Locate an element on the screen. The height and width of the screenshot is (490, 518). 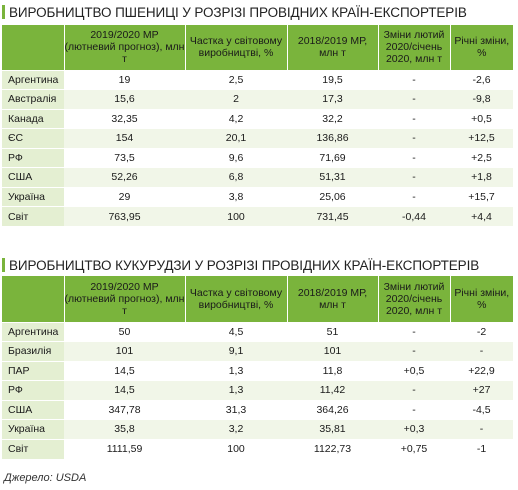
country-cell: Австралія is located at coordinates (33, 99).